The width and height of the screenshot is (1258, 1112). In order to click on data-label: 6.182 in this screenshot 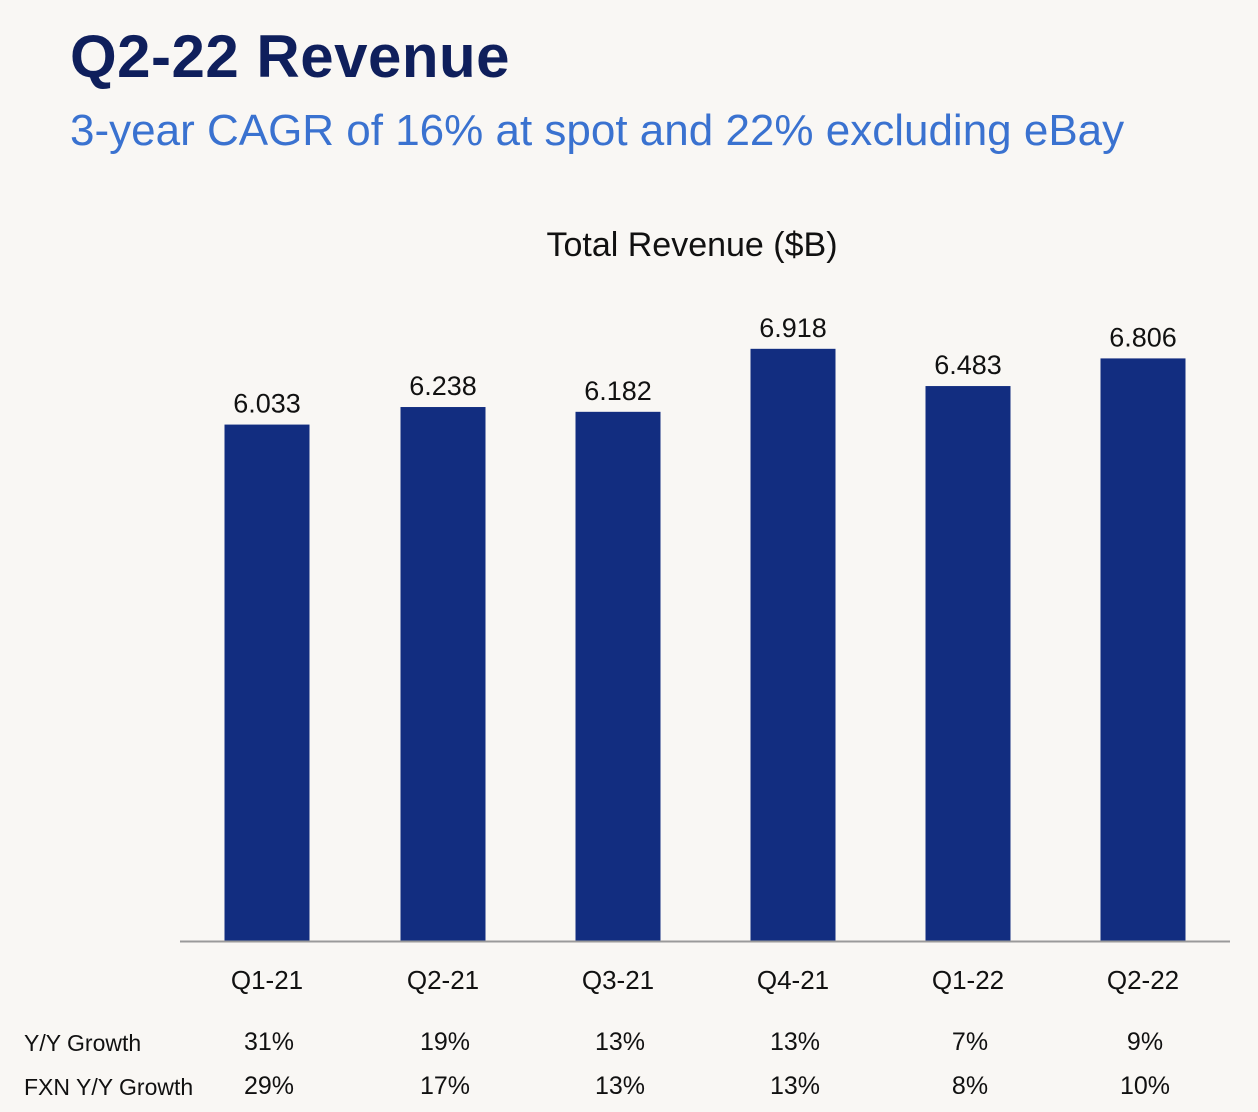, I will do `click(618, 391)`.